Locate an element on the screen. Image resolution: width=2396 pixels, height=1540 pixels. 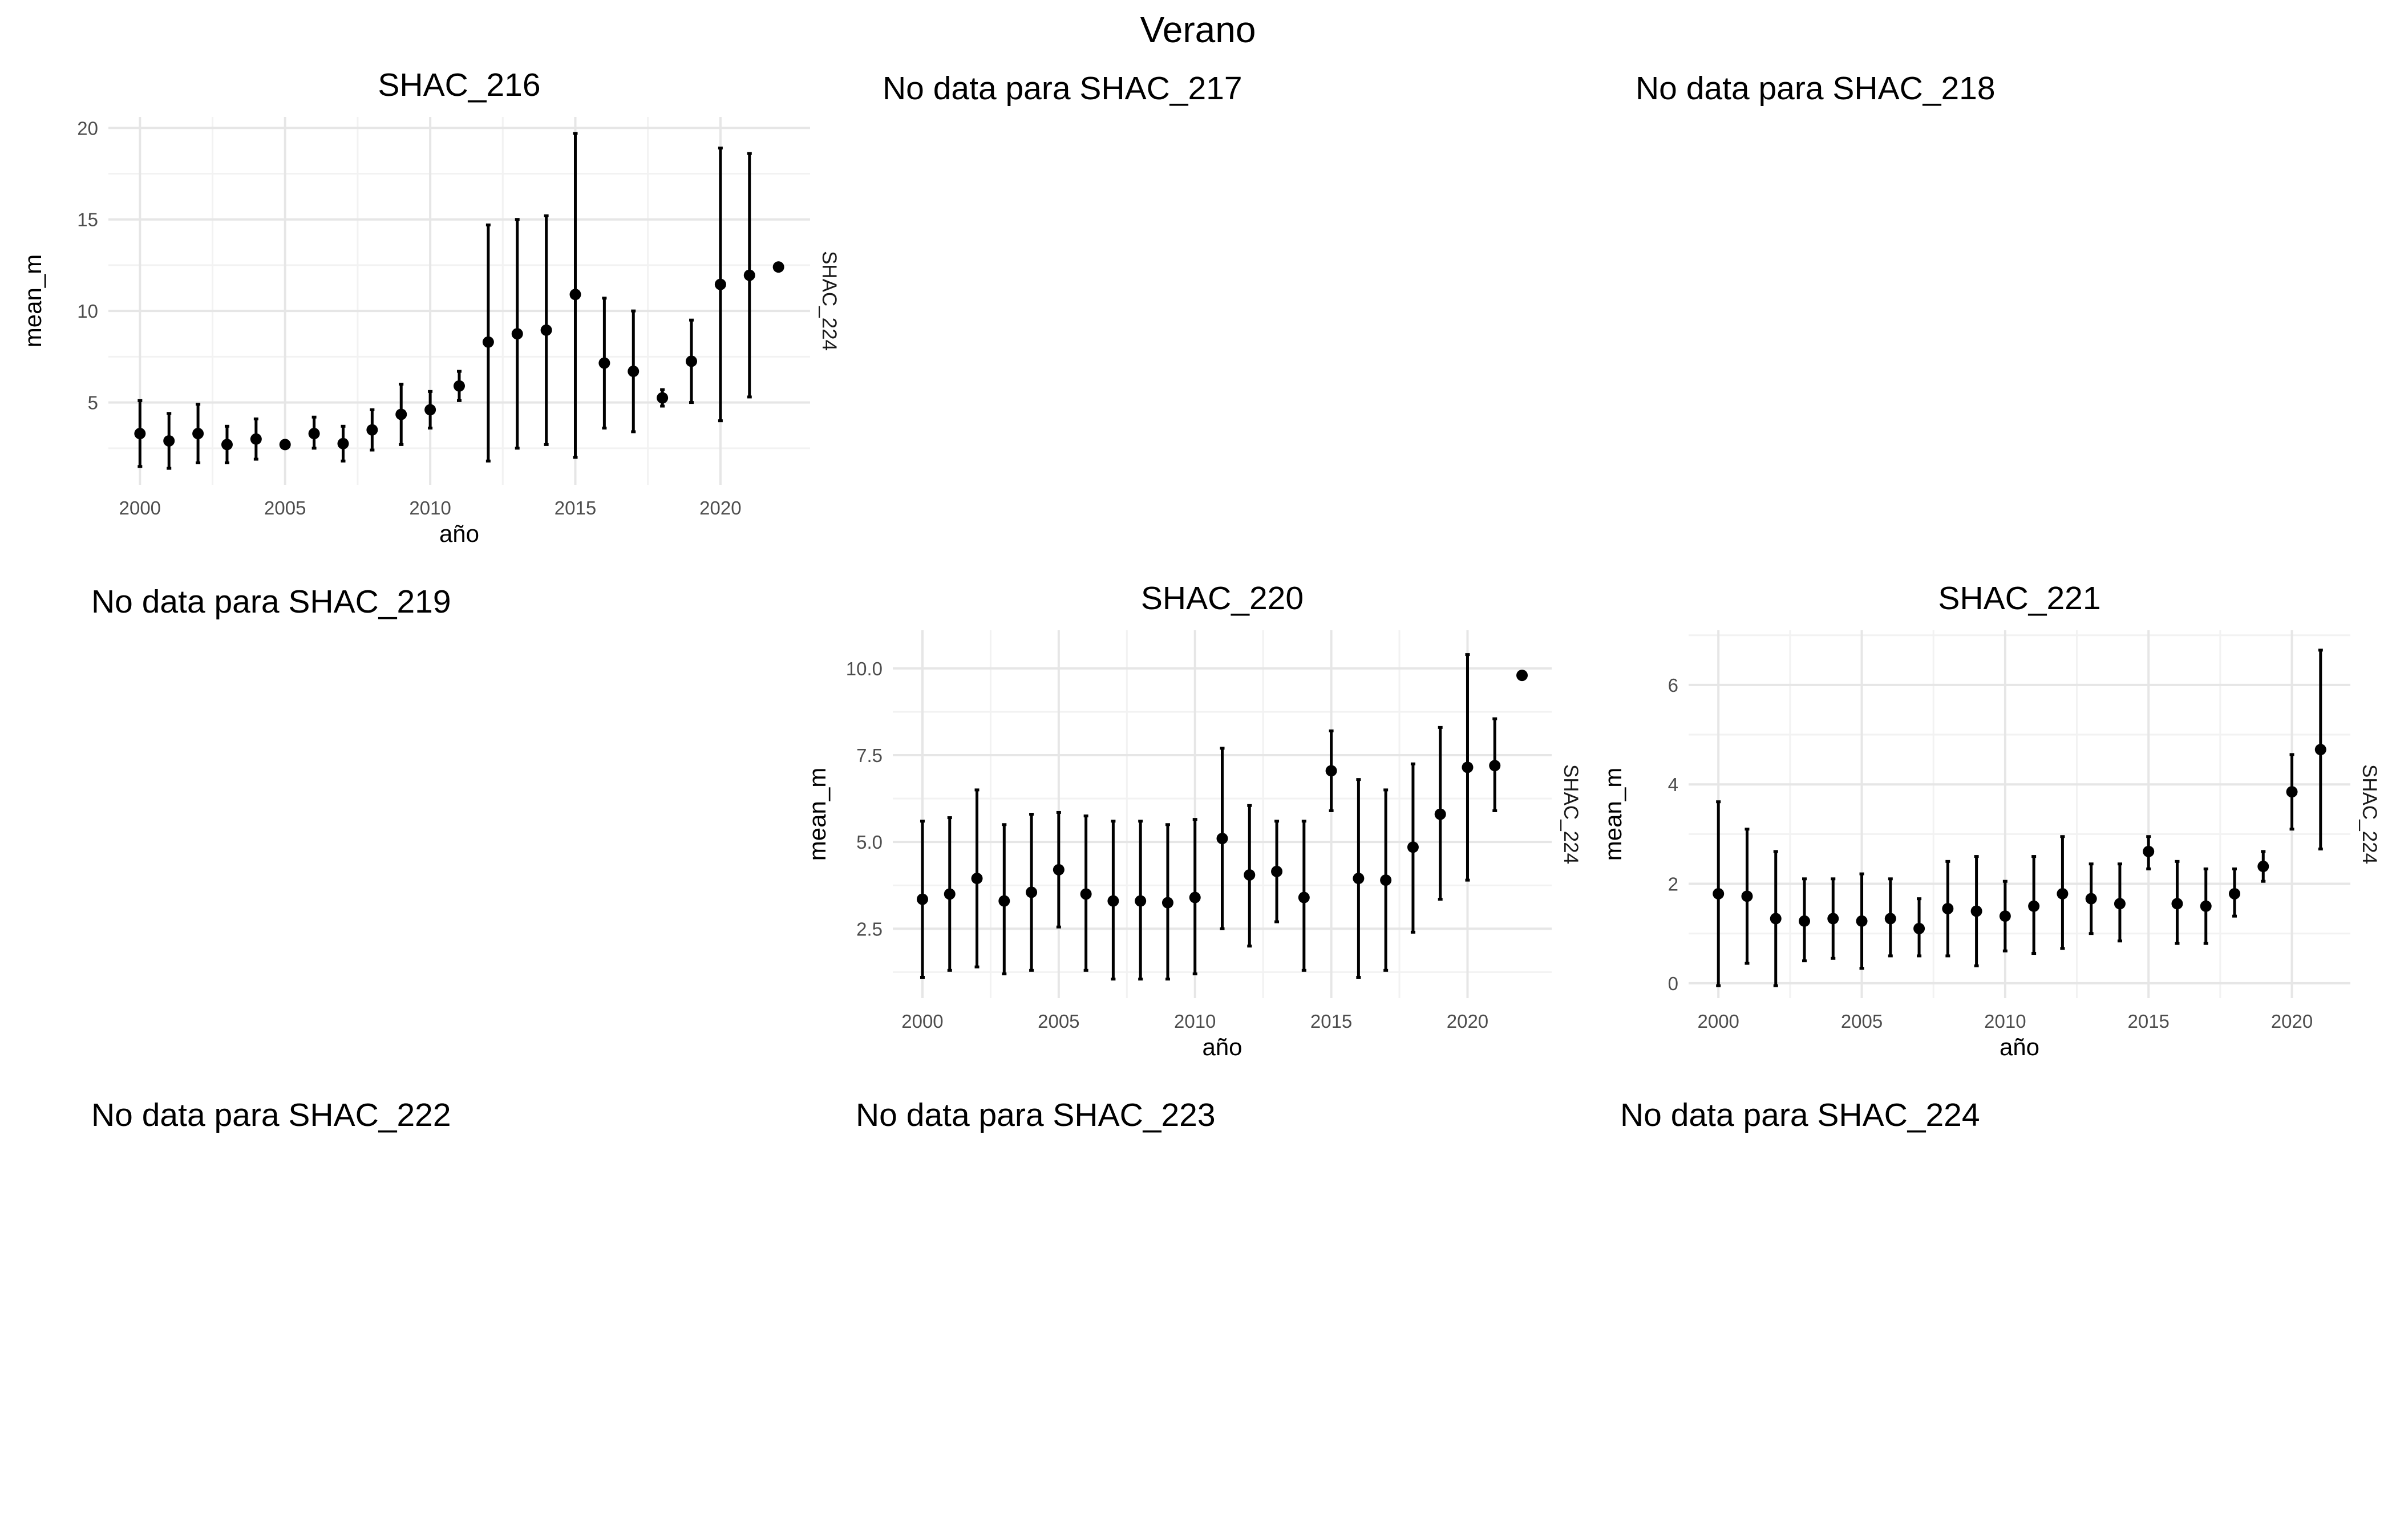
y-tick-label: 15 is located at coordinates (87, 219).